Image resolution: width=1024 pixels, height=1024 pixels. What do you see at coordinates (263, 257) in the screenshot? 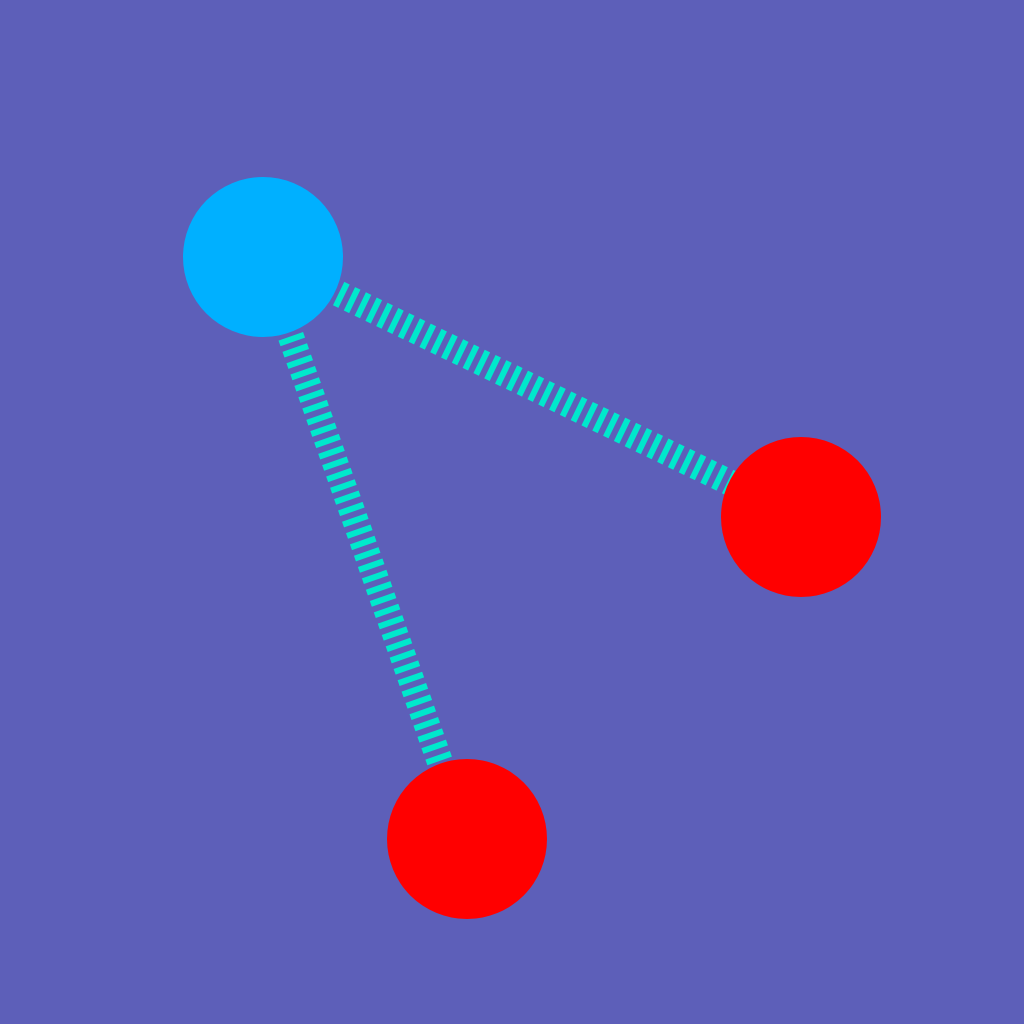
I see `node-hub` at bounding box center [263, 257].